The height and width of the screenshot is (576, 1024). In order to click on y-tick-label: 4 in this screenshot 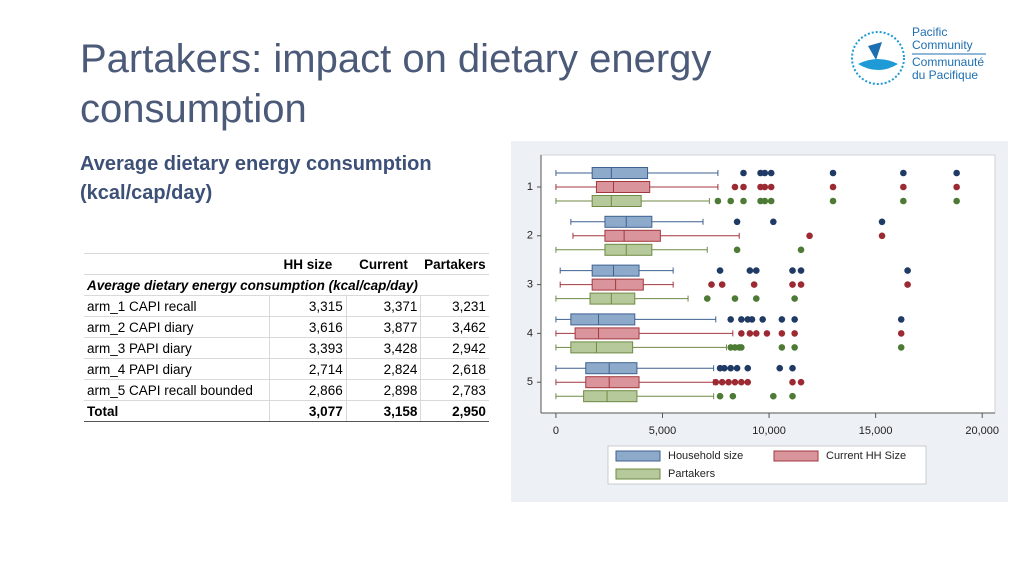, I will do `click(530, 333)`.